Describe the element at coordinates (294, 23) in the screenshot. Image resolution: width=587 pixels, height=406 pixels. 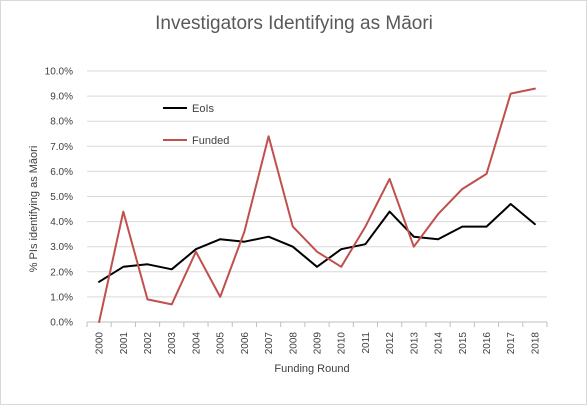
I see `chart-title: Investigators Identifying as Māori` at that location.